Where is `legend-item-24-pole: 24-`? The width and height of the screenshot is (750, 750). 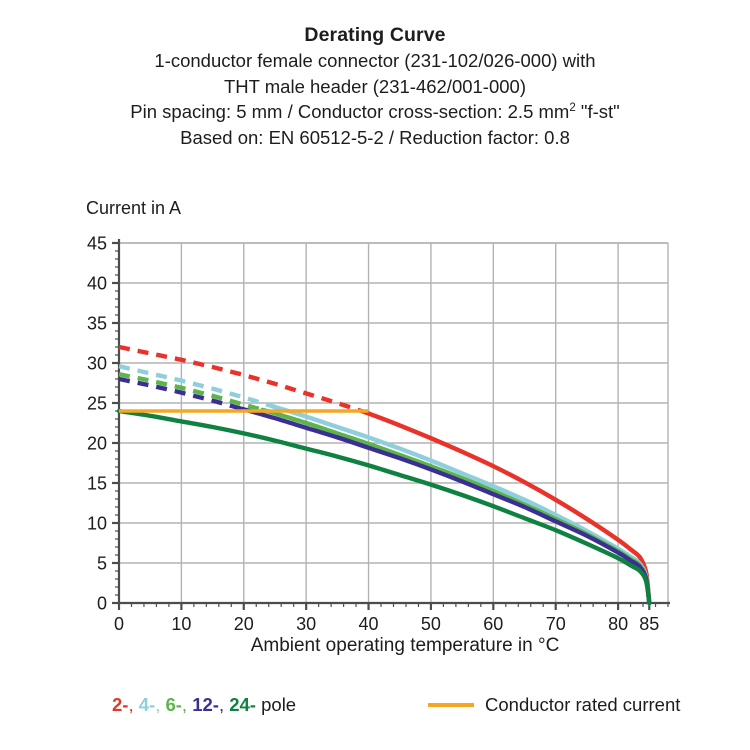
legend-item-24-pole: 24- is located at coordinates (242, 704).